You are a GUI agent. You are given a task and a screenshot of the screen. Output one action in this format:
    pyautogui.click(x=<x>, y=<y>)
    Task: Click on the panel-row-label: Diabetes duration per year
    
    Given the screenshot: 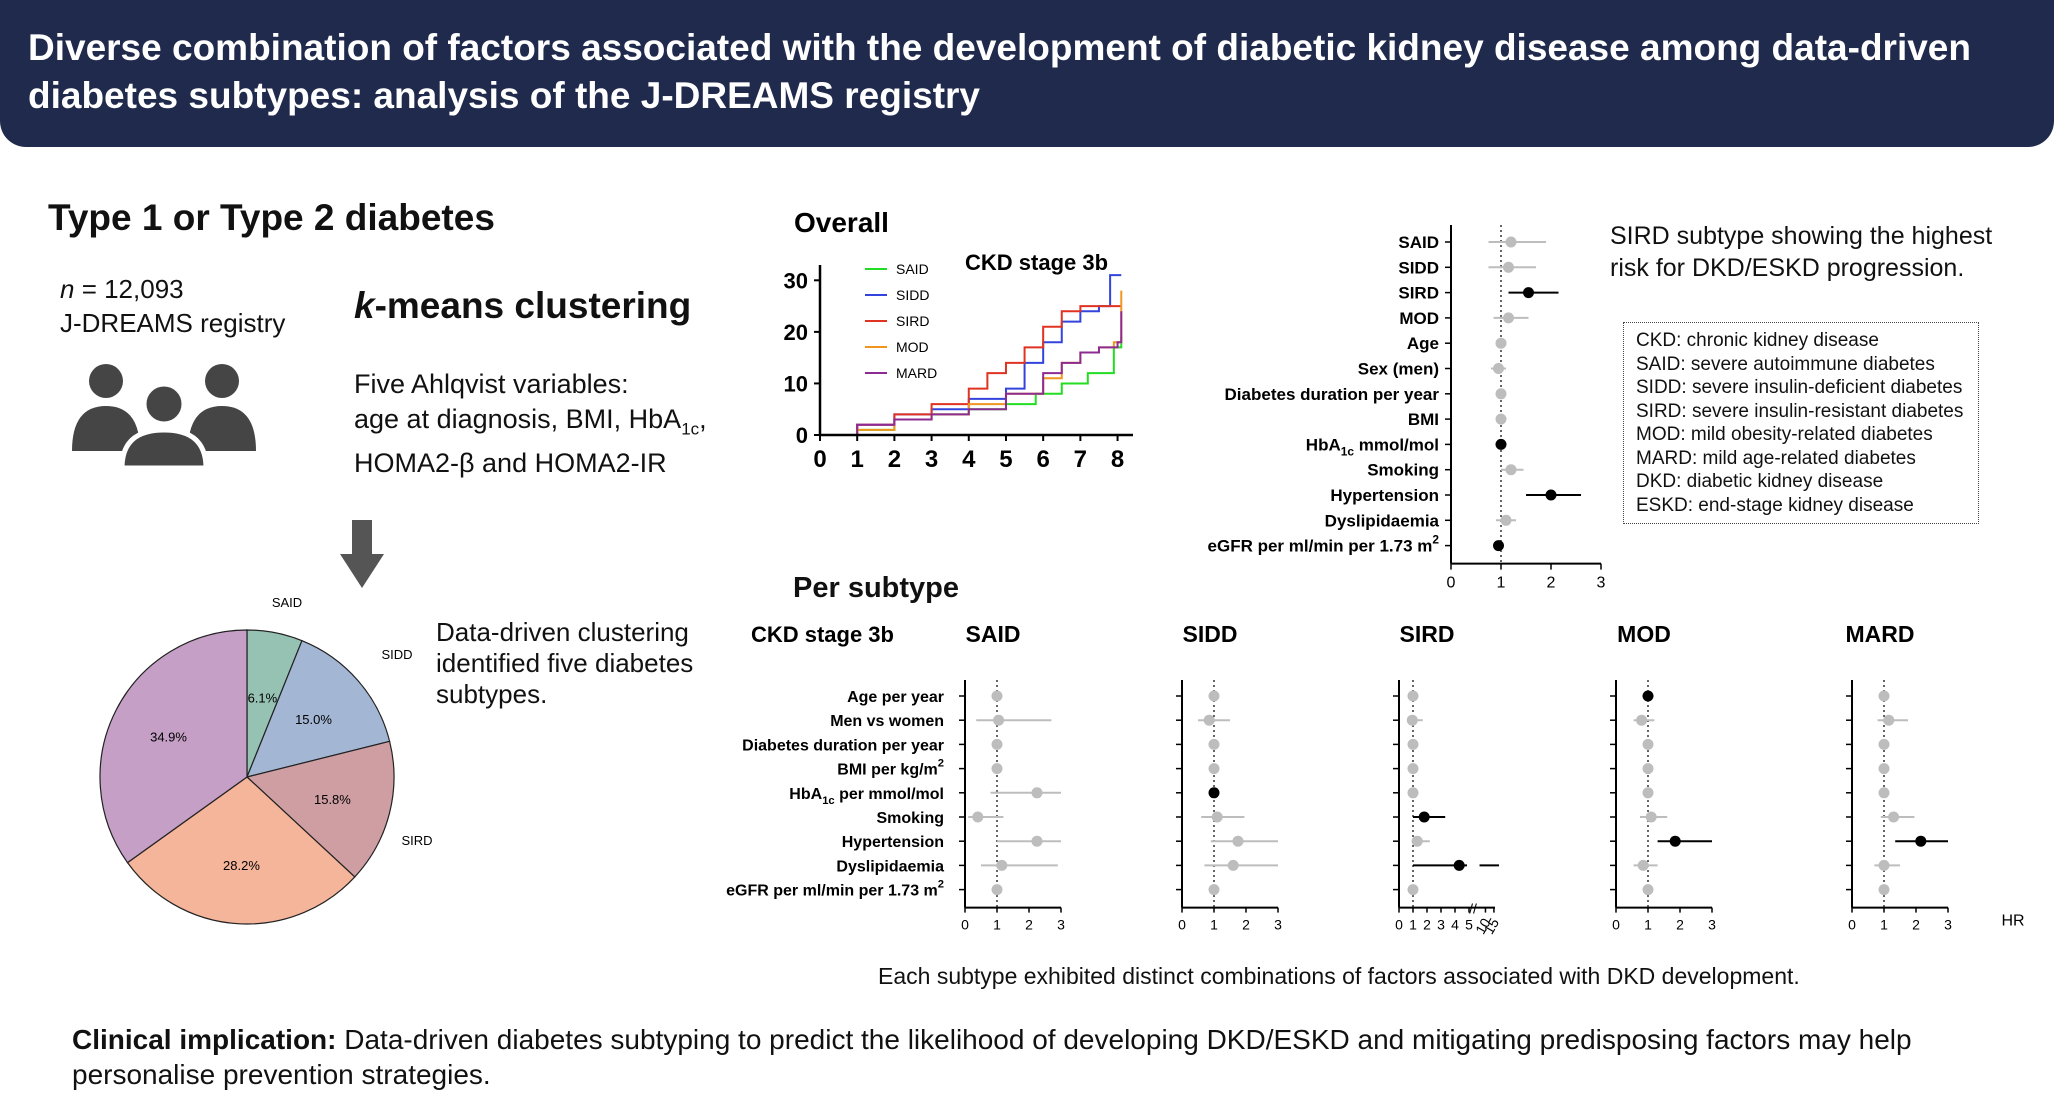 What is the action you would take?
    pyautogui.click(x=843, y=745)
    